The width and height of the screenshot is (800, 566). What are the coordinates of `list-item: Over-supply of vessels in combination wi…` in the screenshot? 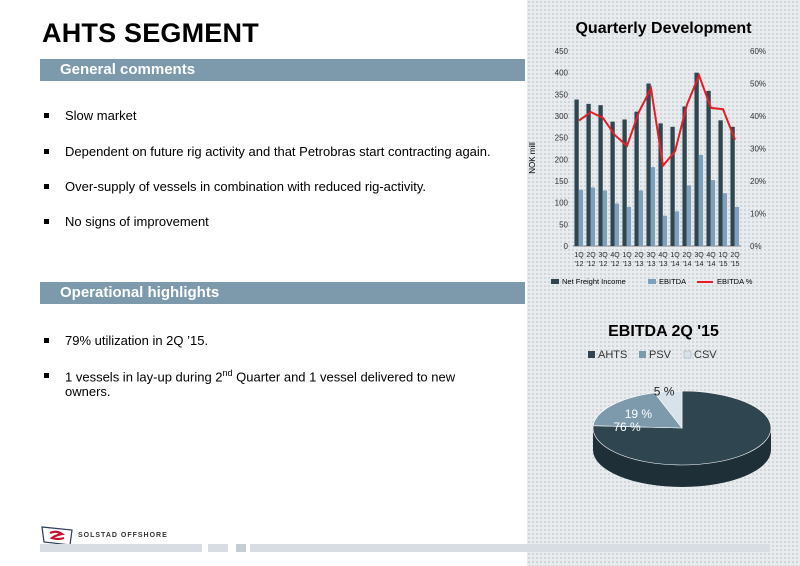 It's located at (267, 186).